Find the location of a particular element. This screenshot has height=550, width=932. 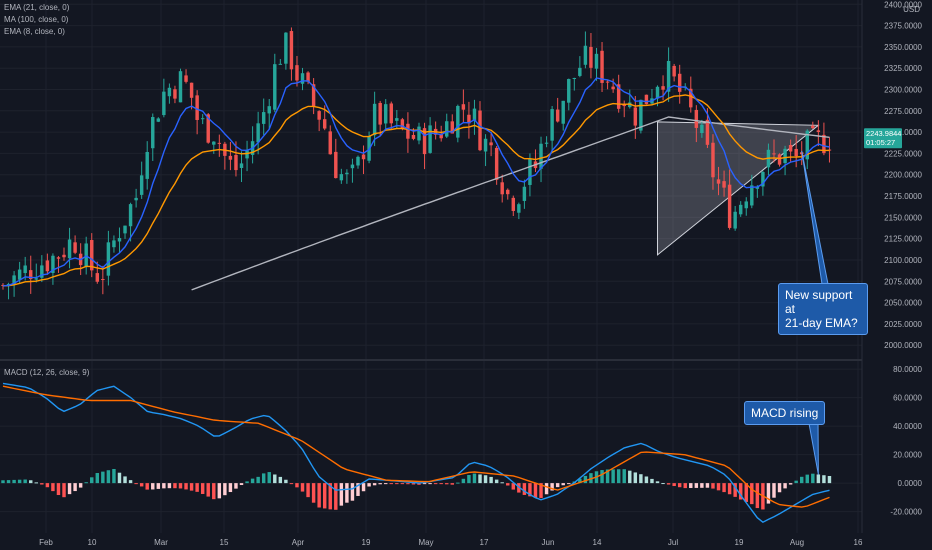

countdown-label: 01:05:27 is located at coordinates (880, 142).